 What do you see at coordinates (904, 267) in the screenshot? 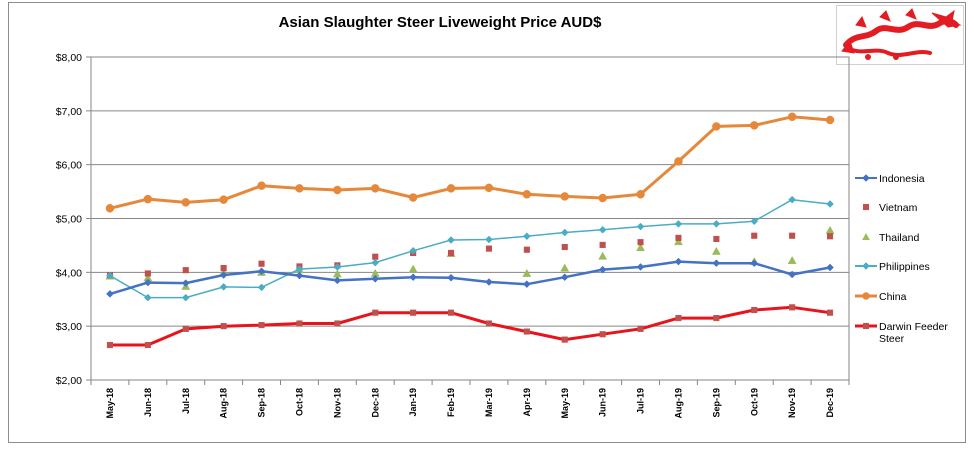
I see `legend-label: Philippines` at bounding box center [904, 267].